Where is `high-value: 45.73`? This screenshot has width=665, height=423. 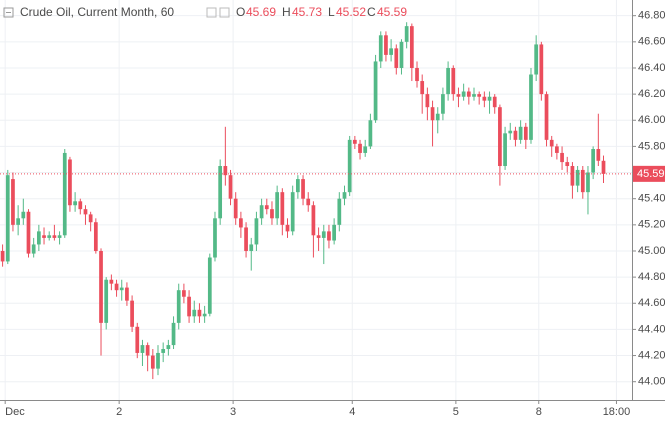 high-value: 45.73 is located at coordinates (307, 12).